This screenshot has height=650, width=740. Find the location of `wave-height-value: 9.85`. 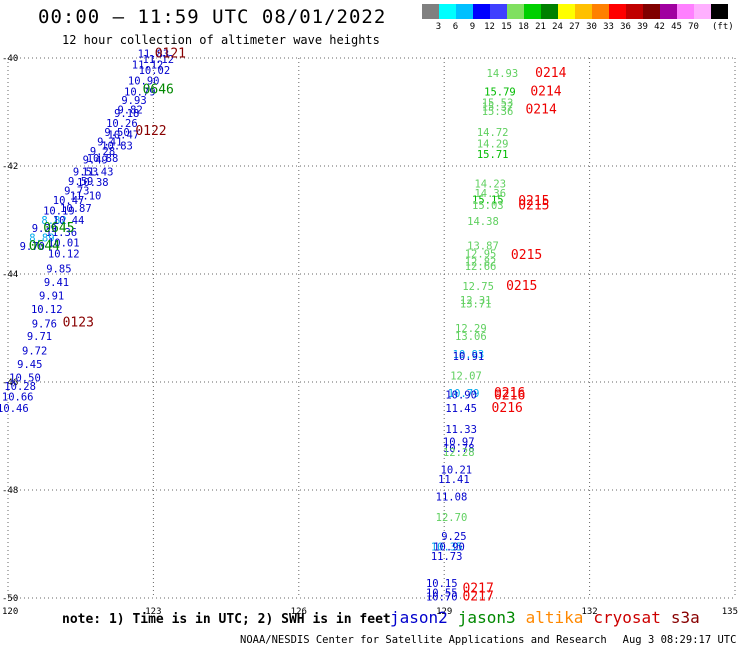

wave-height-value: 9.85 is located at coordinates (58, 270).